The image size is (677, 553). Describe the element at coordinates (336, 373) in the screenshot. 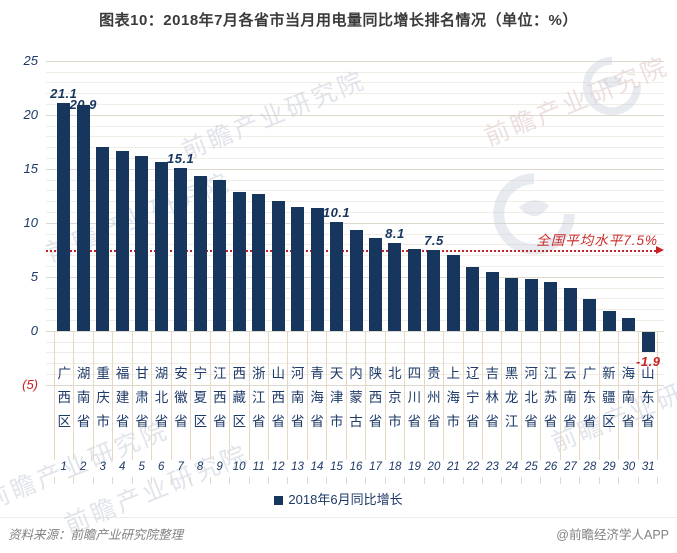

I see `x-axis-label-char: 天` at that location.